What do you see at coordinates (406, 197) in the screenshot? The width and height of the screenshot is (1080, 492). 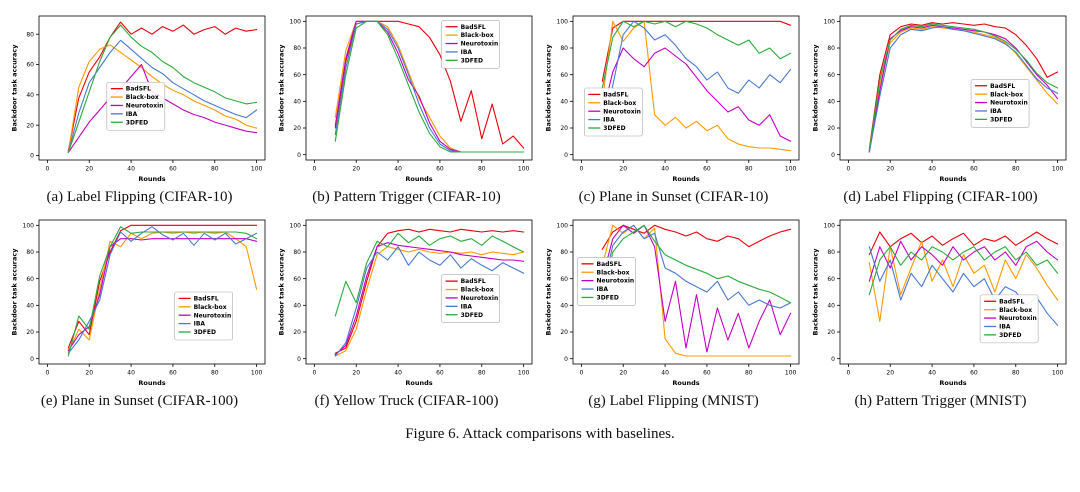 I see `chart-subcaption-b: (b) Pattern Trigger (CIFAR-10)` at bounding box center [406, 197].